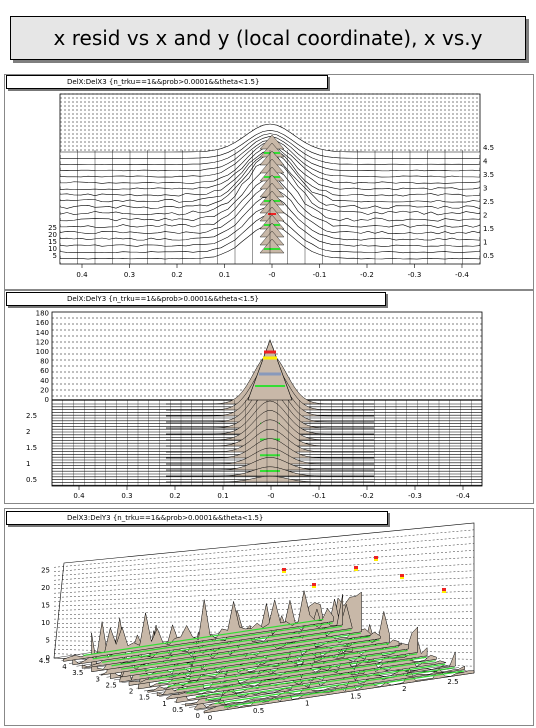 This screenshot has height=728, width=536. What do you see at coordinates (44, 362) in the screenshot?
I see `z-tick-label: 80` at bounding box center [44, 362].